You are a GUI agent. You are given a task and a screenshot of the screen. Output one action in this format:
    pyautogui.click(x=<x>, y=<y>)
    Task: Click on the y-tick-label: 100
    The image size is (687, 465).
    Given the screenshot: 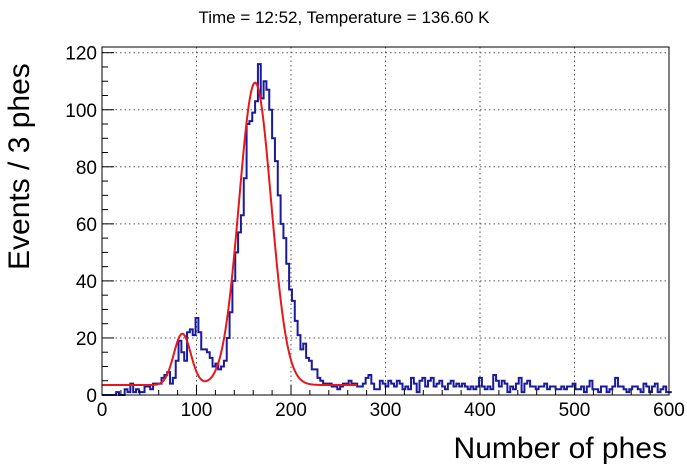 What is the action you would take?
    pyautogui.click(x=81, y=111)
    